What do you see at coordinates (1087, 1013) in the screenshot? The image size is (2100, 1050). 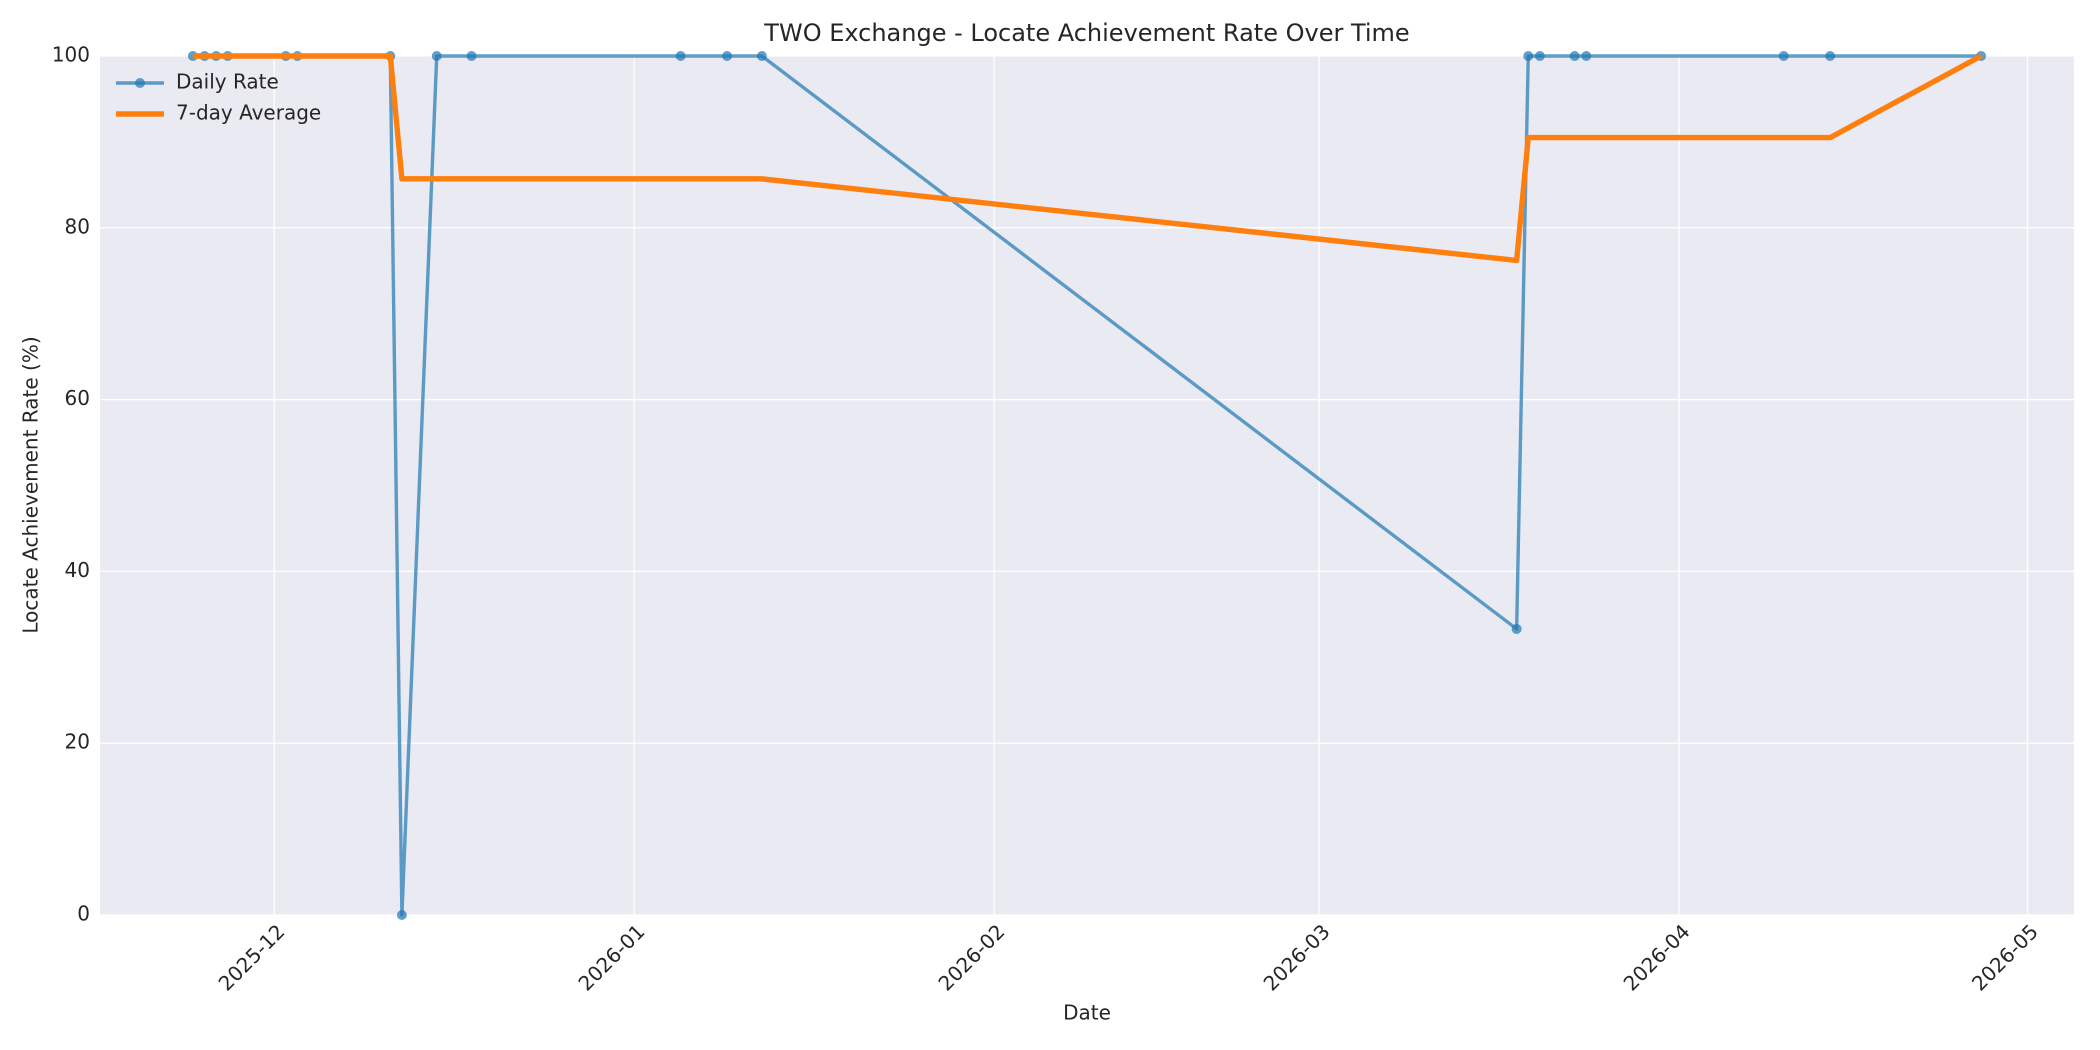 I see `x-axis-label: Date` at bounding box center [1087, 1013].